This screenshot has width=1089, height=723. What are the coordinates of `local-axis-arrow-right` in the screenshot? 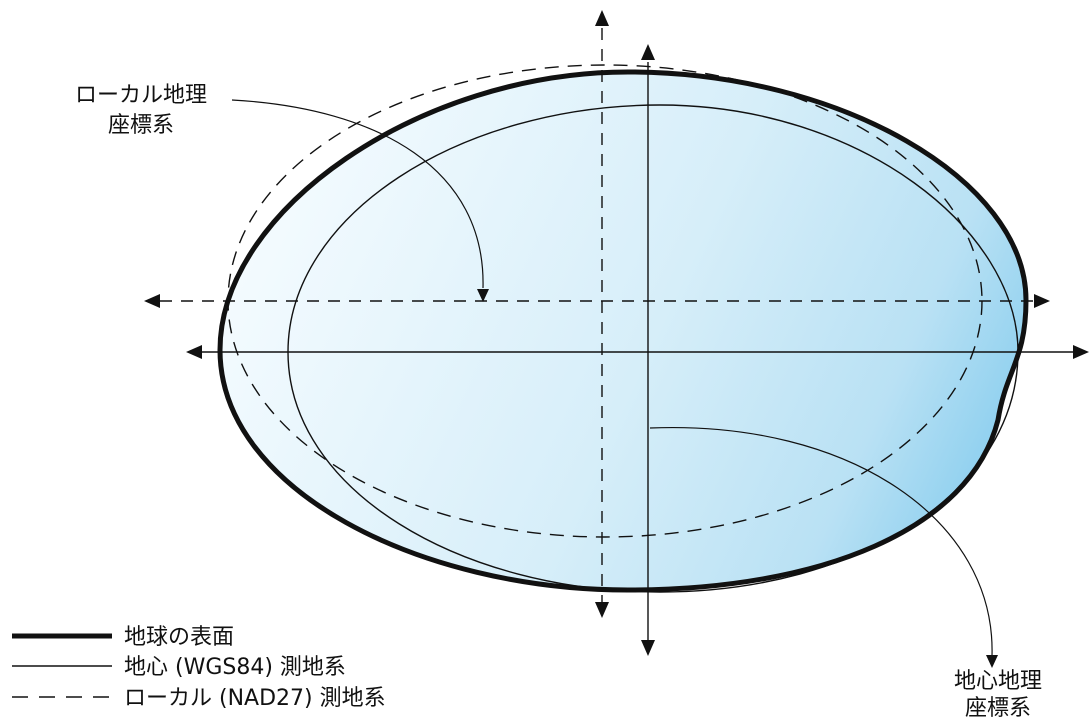 It's located at (1042, 301).